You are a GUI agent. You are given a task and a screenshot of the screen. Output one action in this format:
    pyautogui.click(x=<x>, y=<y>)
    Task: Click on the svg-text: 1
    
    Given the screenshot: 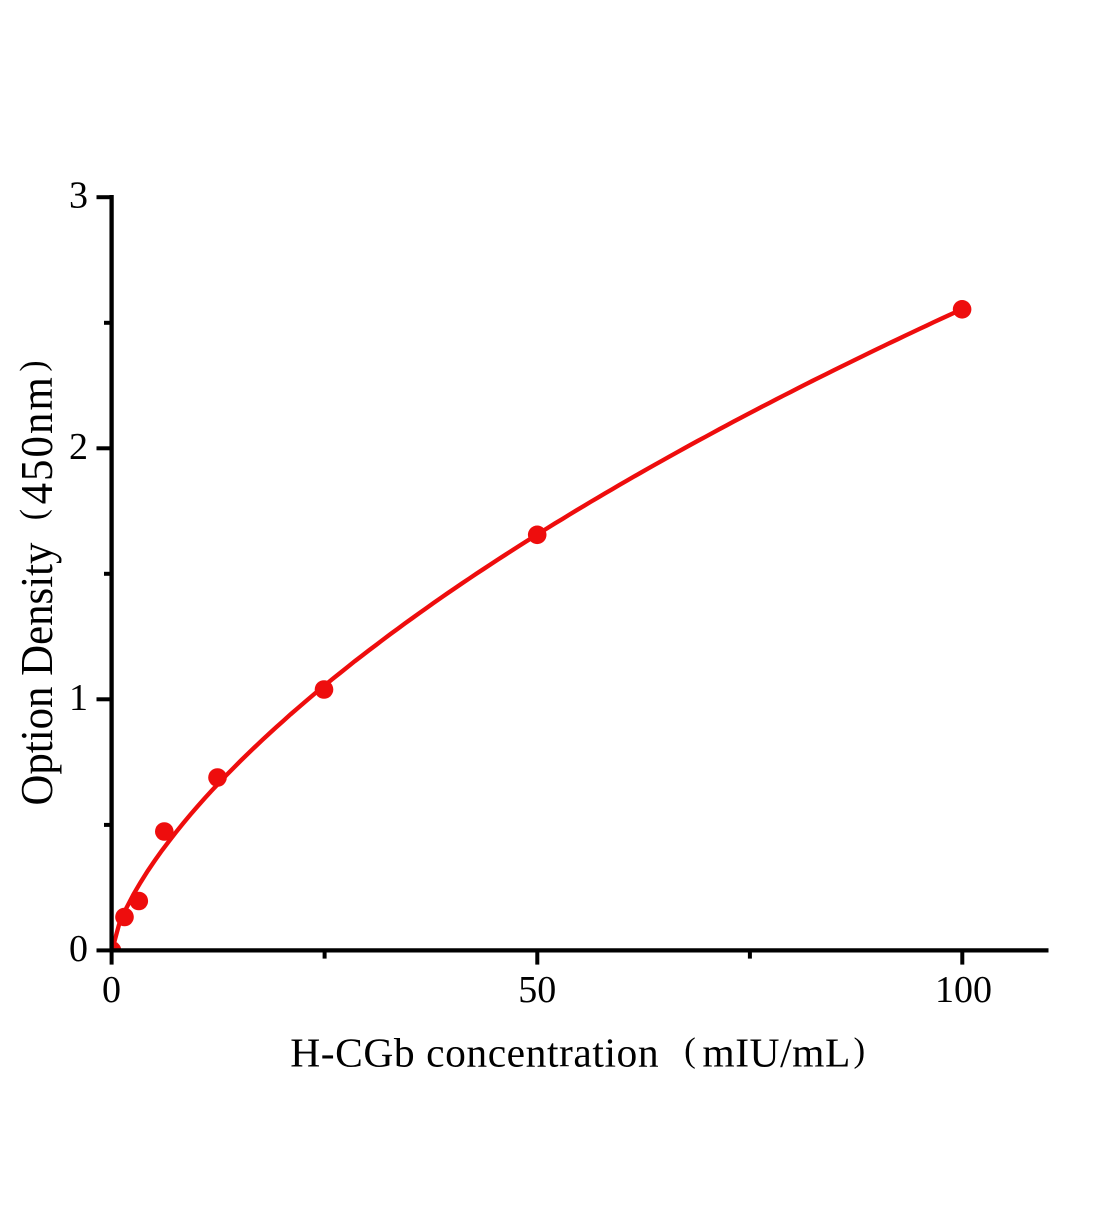 What is the action you would take?
    pyautogui.click(x=78, y=698)
    